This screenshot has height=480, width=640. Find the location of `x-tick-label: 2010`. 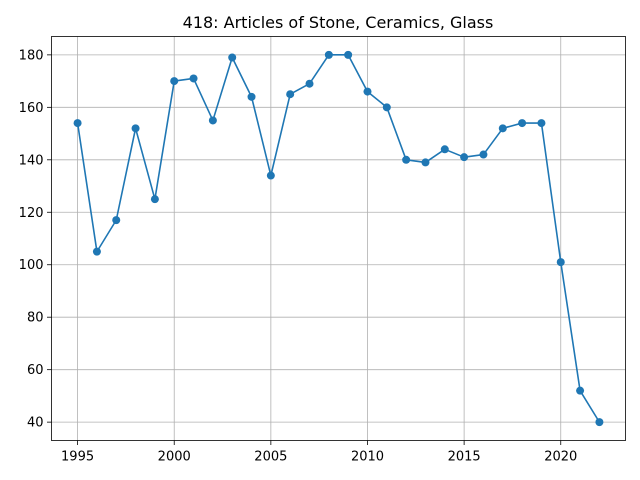

x-tick-label: 2010 is located at coordinates (367, 457).